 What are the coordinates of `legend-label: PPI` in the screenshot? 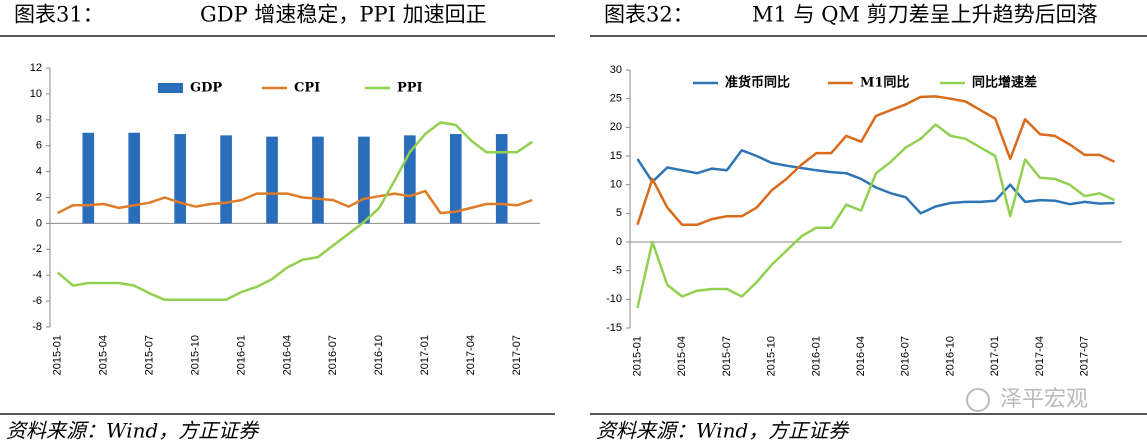 It's located at (410, 88).